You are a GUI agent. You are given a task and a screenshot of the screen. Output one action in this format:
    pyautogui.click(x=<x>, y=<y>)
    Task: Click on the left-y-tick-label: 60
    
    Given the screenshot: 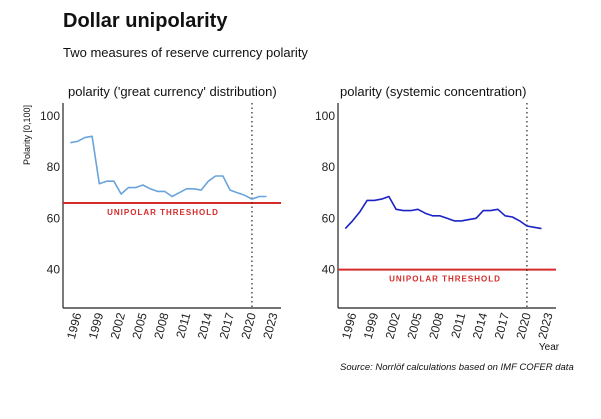 What is the action you would take?
    pyautogui.click(x=54, y=218)
    